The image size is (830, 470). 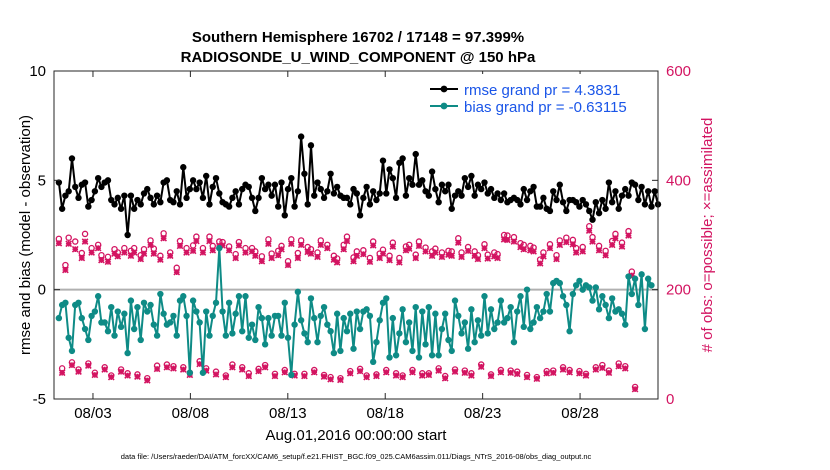 What do you see at coordinates (444, 106) in the screenshot?
I see `legend-bias-marker` at bounding box center [444, 106].